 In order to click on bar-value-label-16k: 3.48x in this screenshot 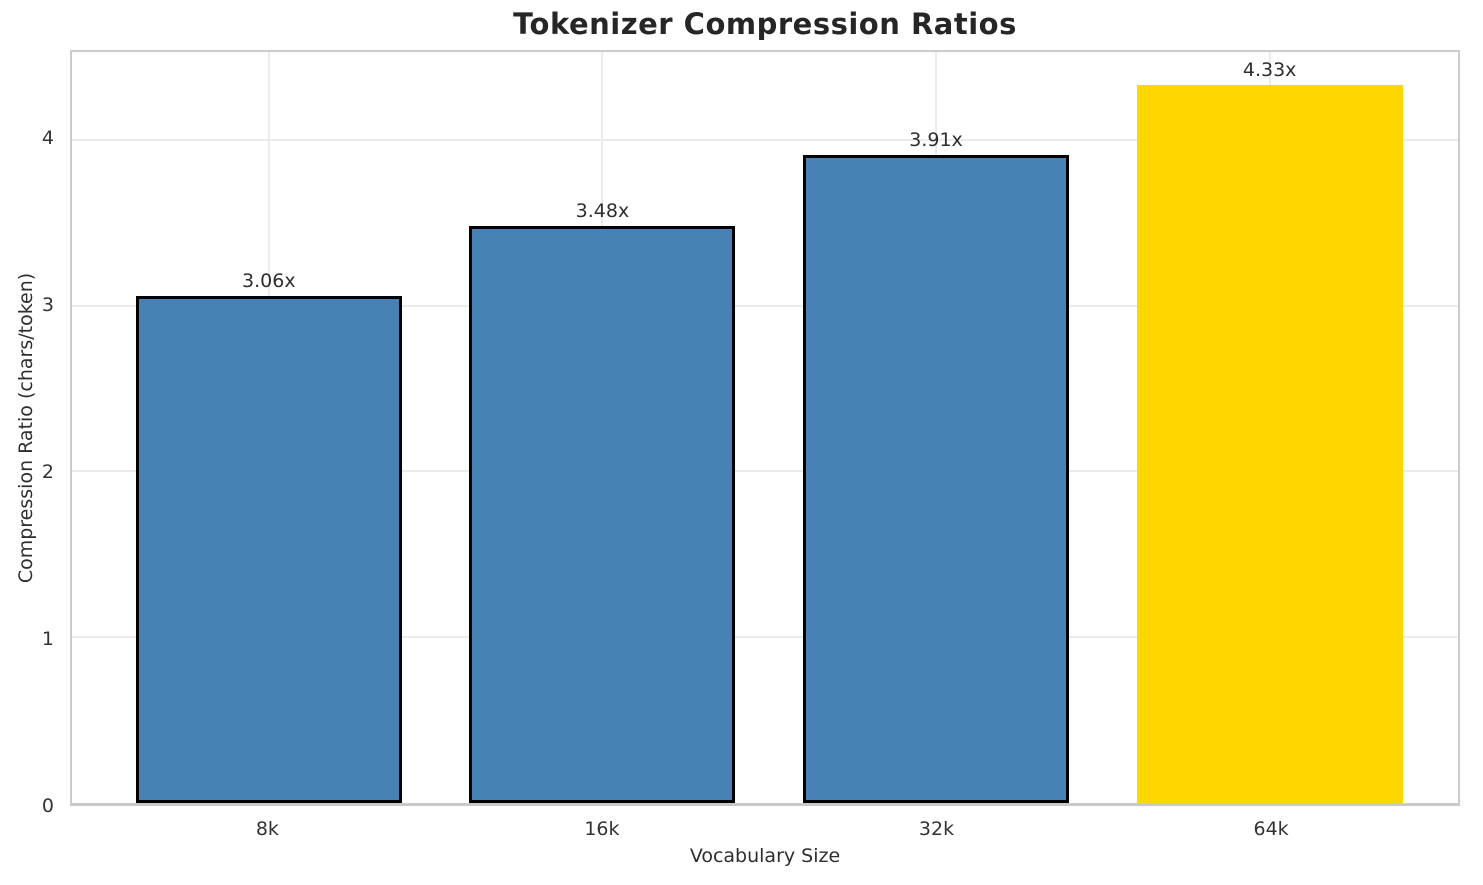, I will do `click(602, 211)`.